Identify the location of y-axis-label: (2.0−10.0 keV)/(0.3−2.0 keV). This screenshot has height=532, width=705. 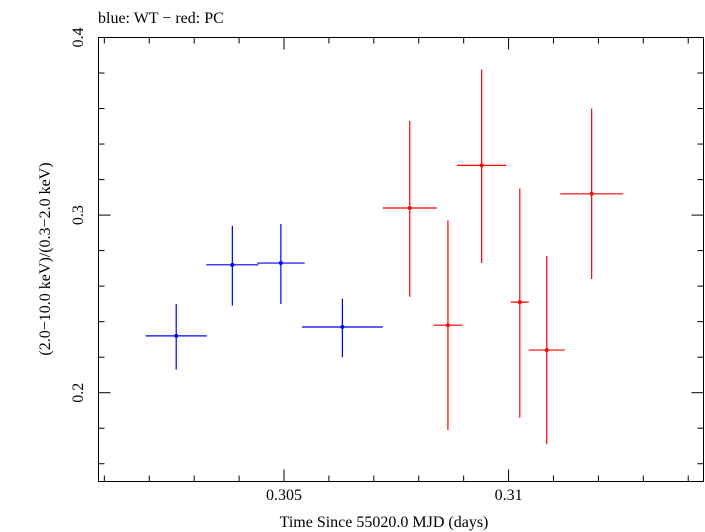
(45, 258).